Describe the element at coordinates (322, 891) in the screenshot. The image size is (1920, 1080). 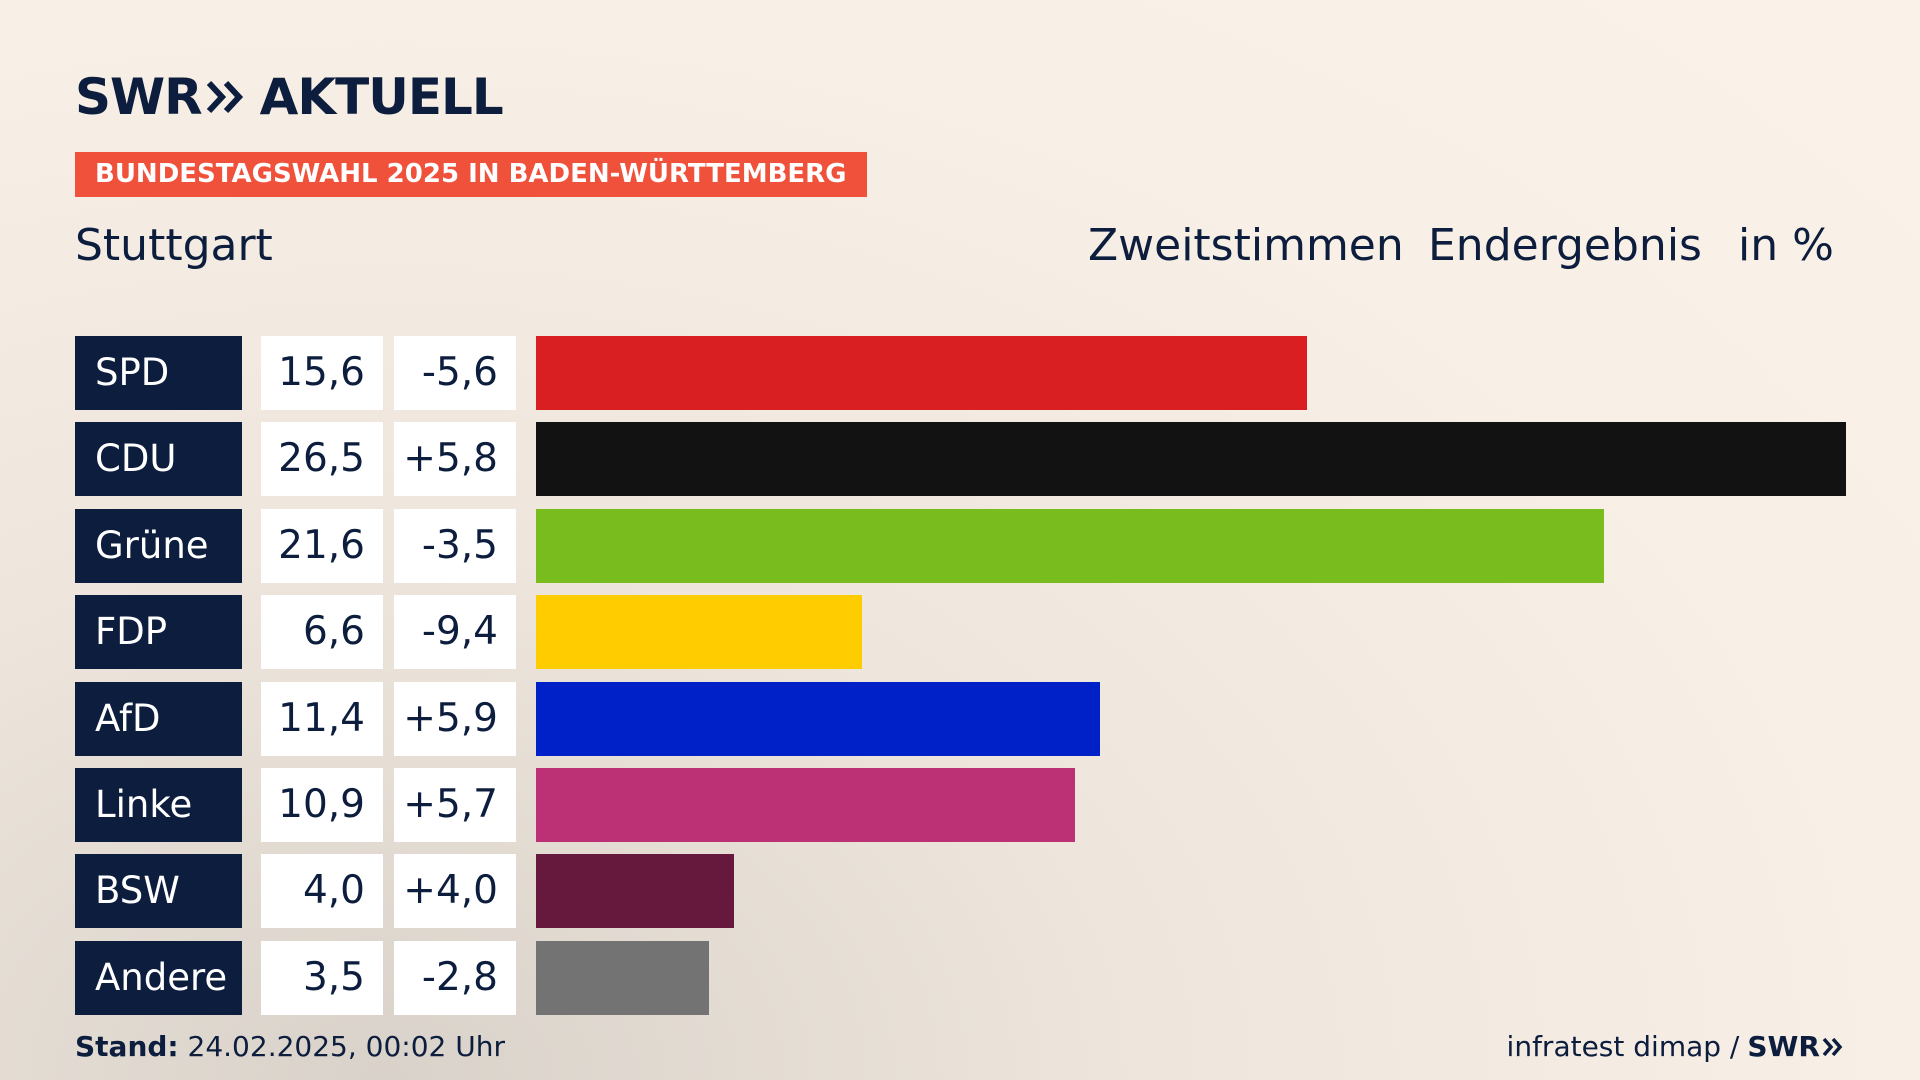
I see `vote-share-value: 4,0` at that location.